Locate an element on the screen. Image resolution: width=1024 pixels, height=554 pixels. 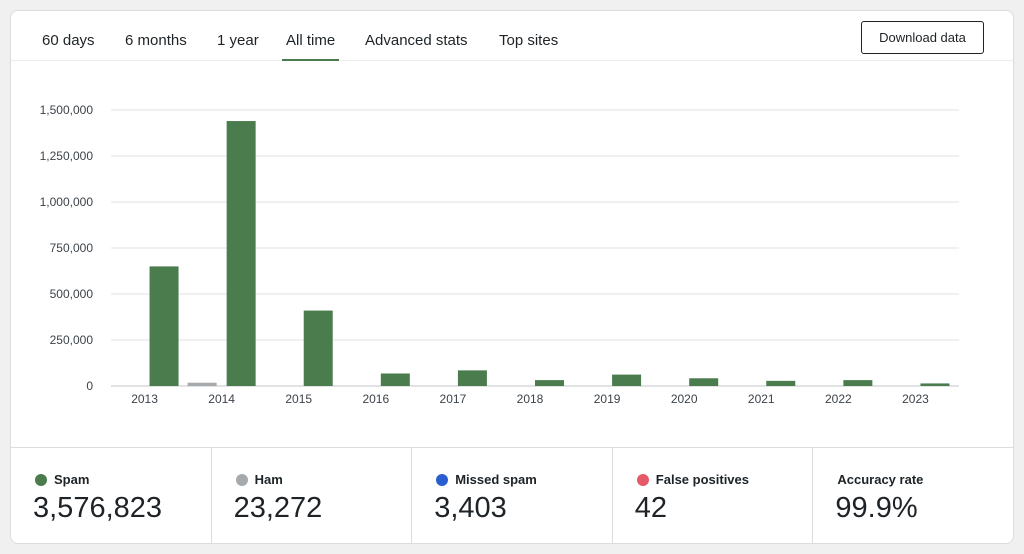
ham-bar is located at coordinates (202, 384).